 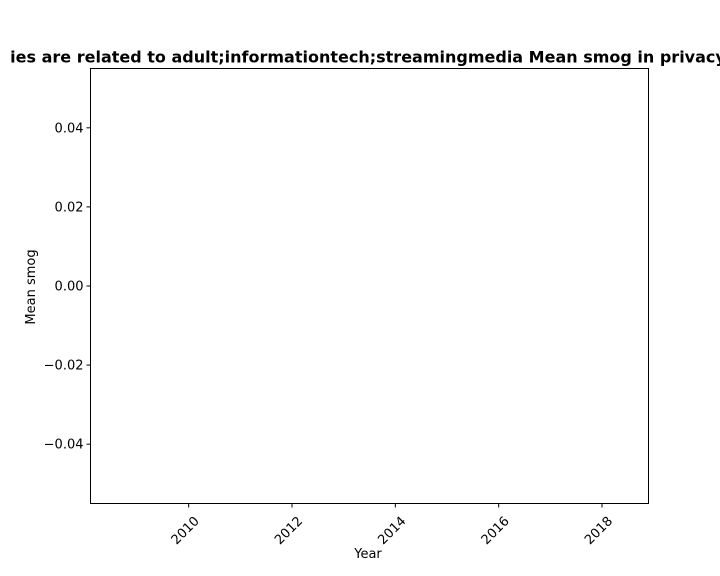 What do you see at coordinates (69, 207) in the screenshot?
I see `y-tick-label: 0.02` at bounding box center [69, 207].